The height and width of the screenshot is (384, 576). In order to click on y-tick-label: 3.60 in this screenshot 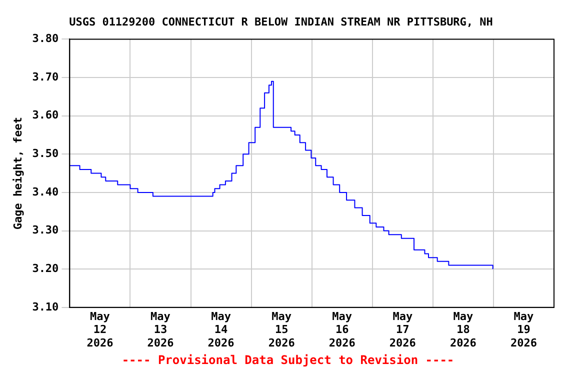, I will do `click(45, 115)`.